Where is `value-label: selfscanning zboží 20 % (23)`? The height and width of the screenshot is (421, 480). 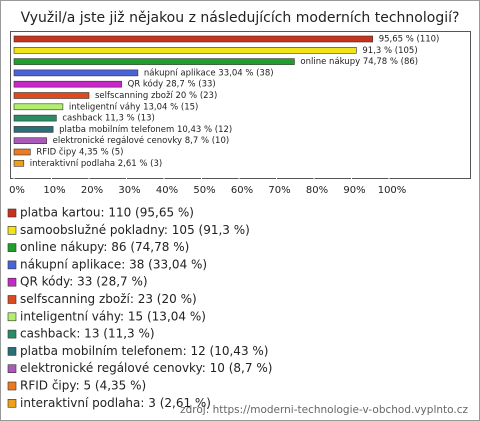
value-label: selfscanning zboží 20 % (23) is located at coordinates (156, 96).